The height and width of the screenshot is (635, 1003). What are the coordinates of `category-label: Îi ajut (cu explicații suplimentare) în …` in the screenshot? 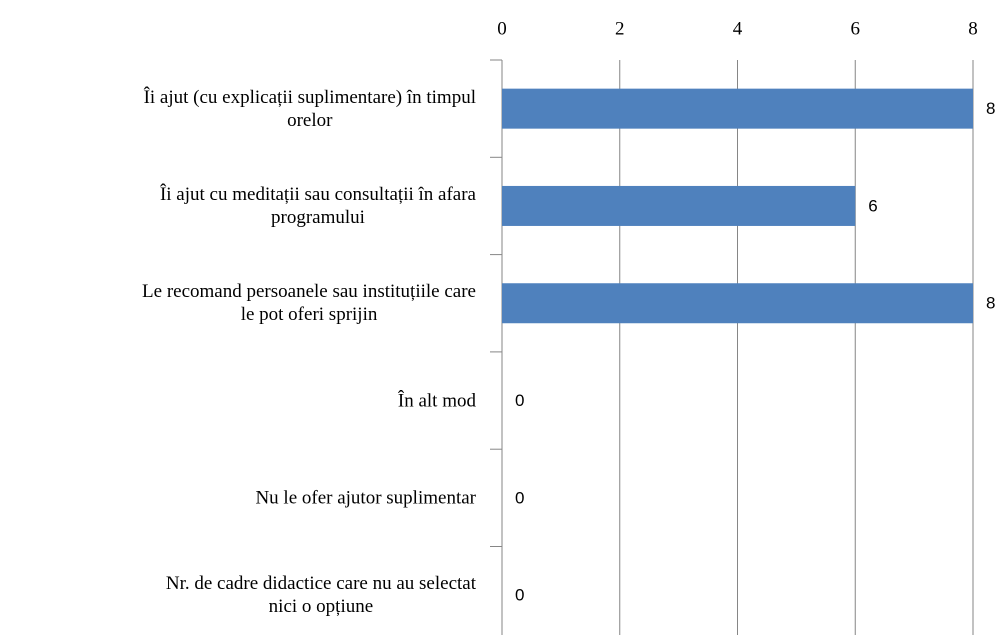 It's located at (309, 108).